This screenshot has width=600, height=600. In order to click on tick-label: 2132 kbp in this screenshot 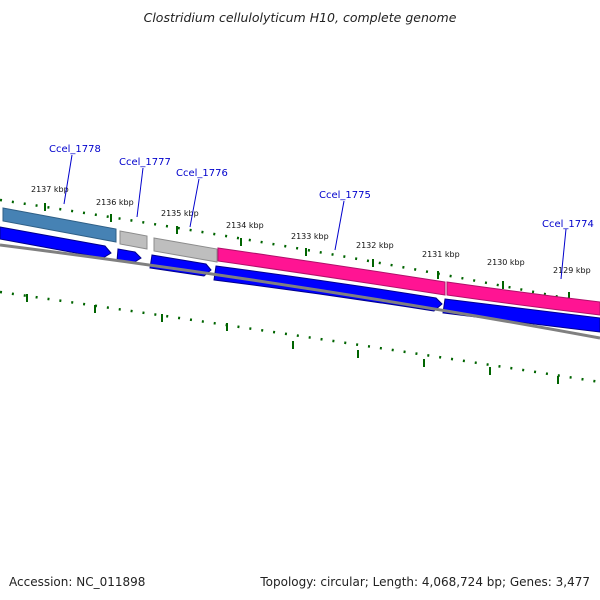, I will do `click(375, 245)`.